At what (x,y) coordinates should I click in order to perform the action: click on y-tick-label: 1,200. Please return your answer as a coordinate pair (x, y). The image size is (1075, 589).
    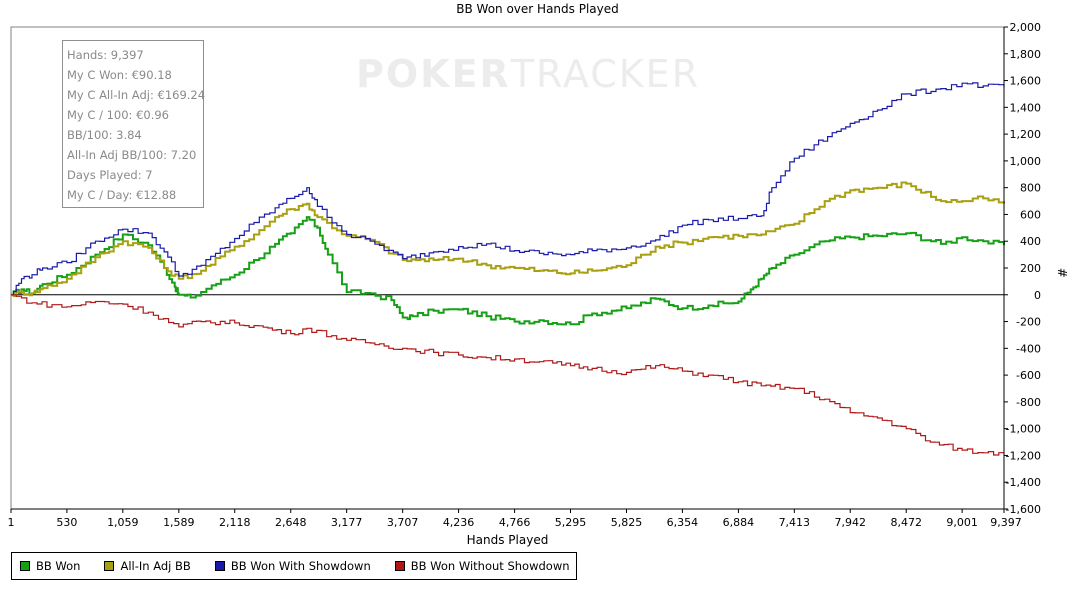
    Looking at the image, I should click on (1026, 134).